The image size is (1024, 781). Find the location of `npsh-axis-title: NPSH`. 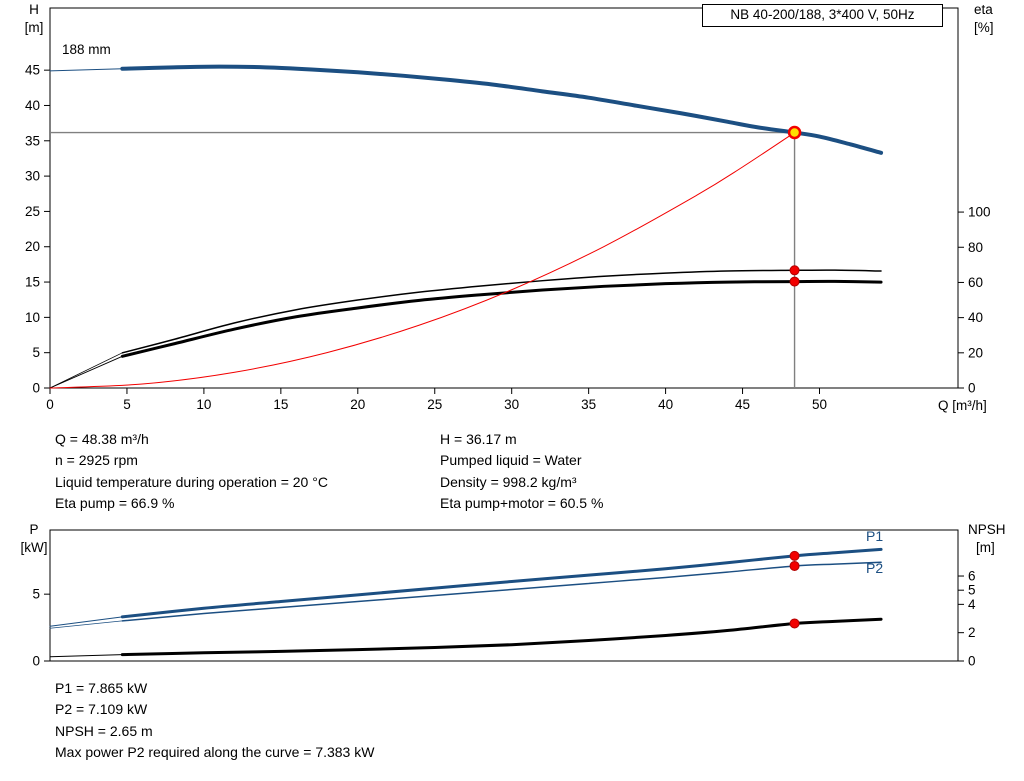

npsh-axis-title: NPSH is located at coordinates (987, 529).